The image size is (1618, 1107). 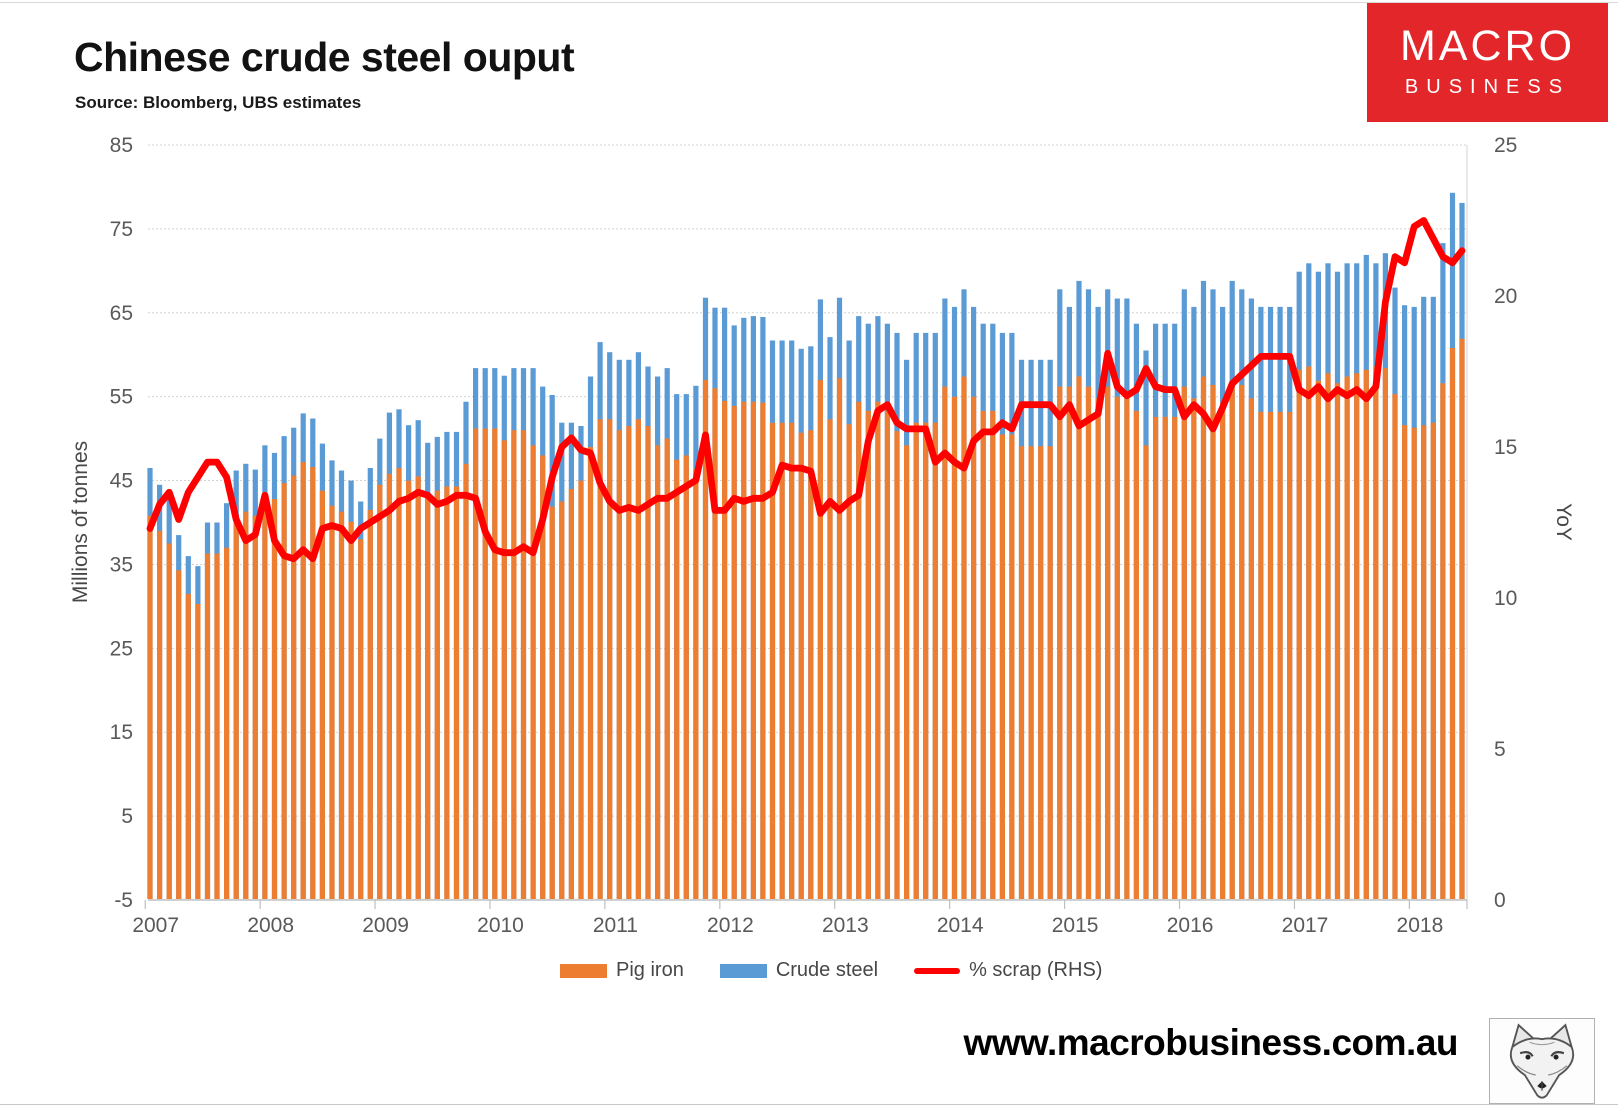 I want to click on fox-logo, so click(x=1542, y=1061).